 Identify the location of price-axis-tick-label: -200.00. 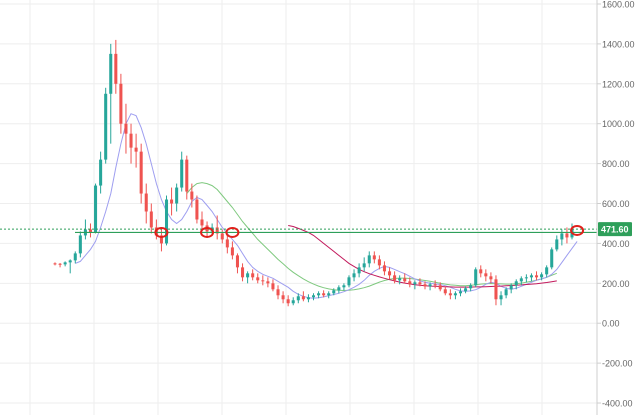
(617, 364).